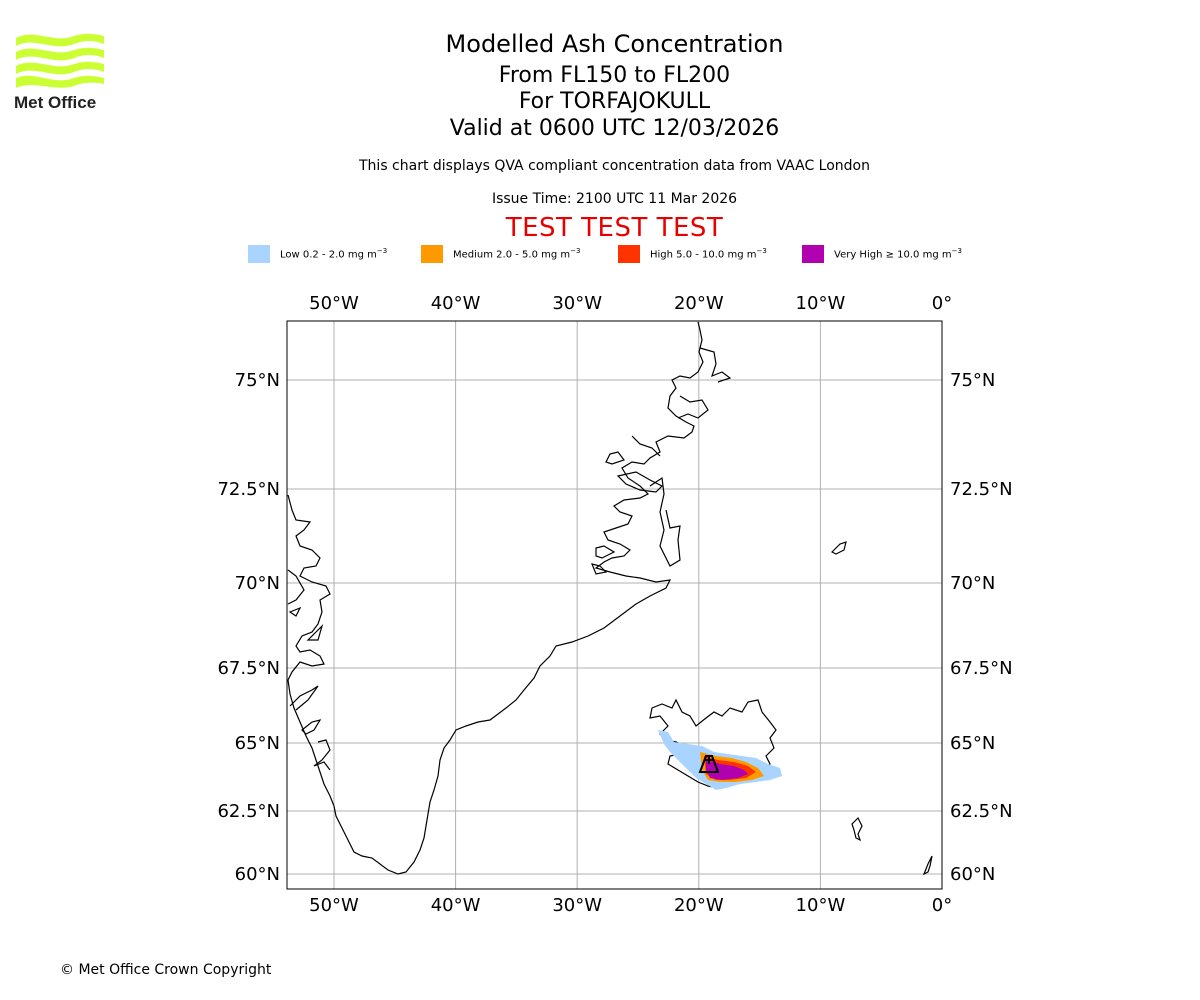 The height and width of the screenshot is (1000, 1200). I want to click on volcano-name: For TORFAJOKULL, so click(614, 101).